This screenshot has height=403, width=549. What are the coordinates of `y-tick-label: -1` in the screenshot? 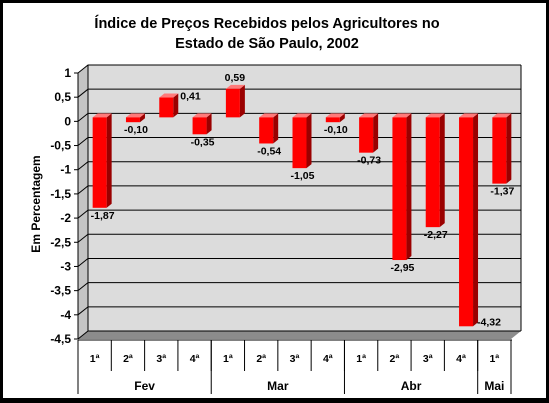 It's located at (65, 170).